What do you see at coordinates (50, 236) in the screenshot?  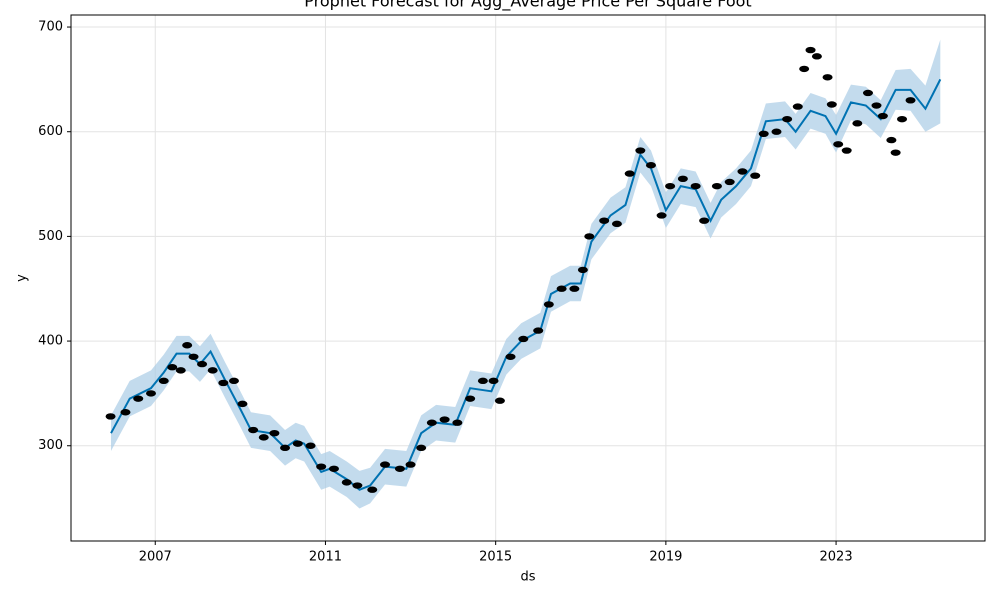 I see `y-tick-label: 500` at bounding box center [50, 236].